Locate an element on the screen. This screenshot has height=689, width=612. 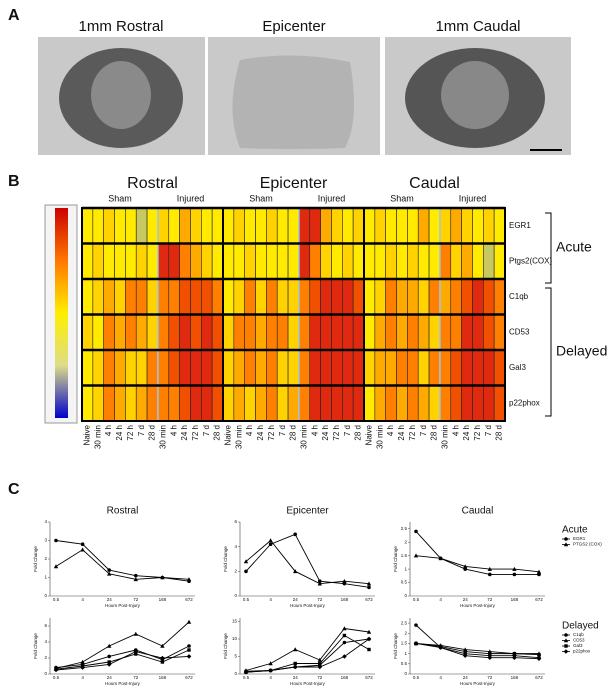
y-axis-label: Fold Change is located at coordinates (225, 559).